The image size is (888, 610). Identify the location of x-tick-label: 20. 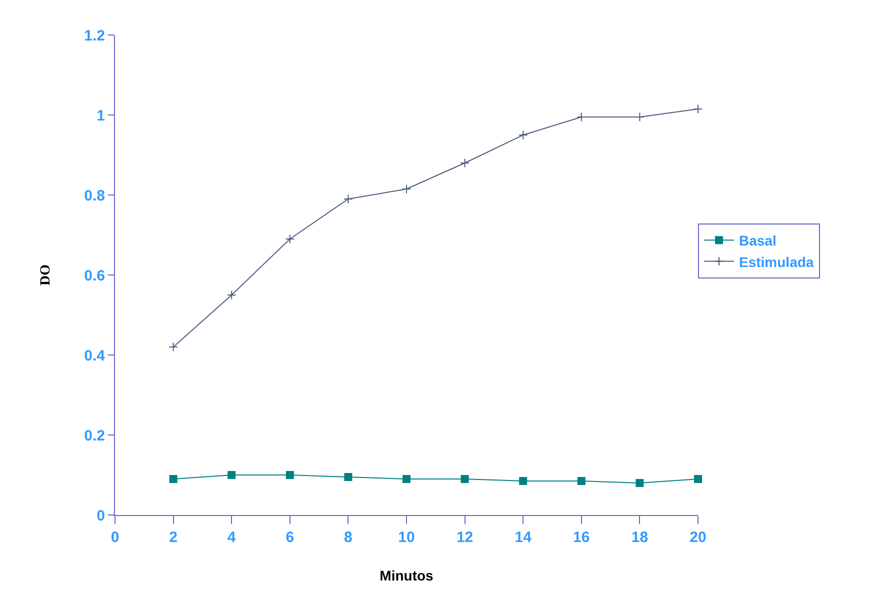
(698, 537).